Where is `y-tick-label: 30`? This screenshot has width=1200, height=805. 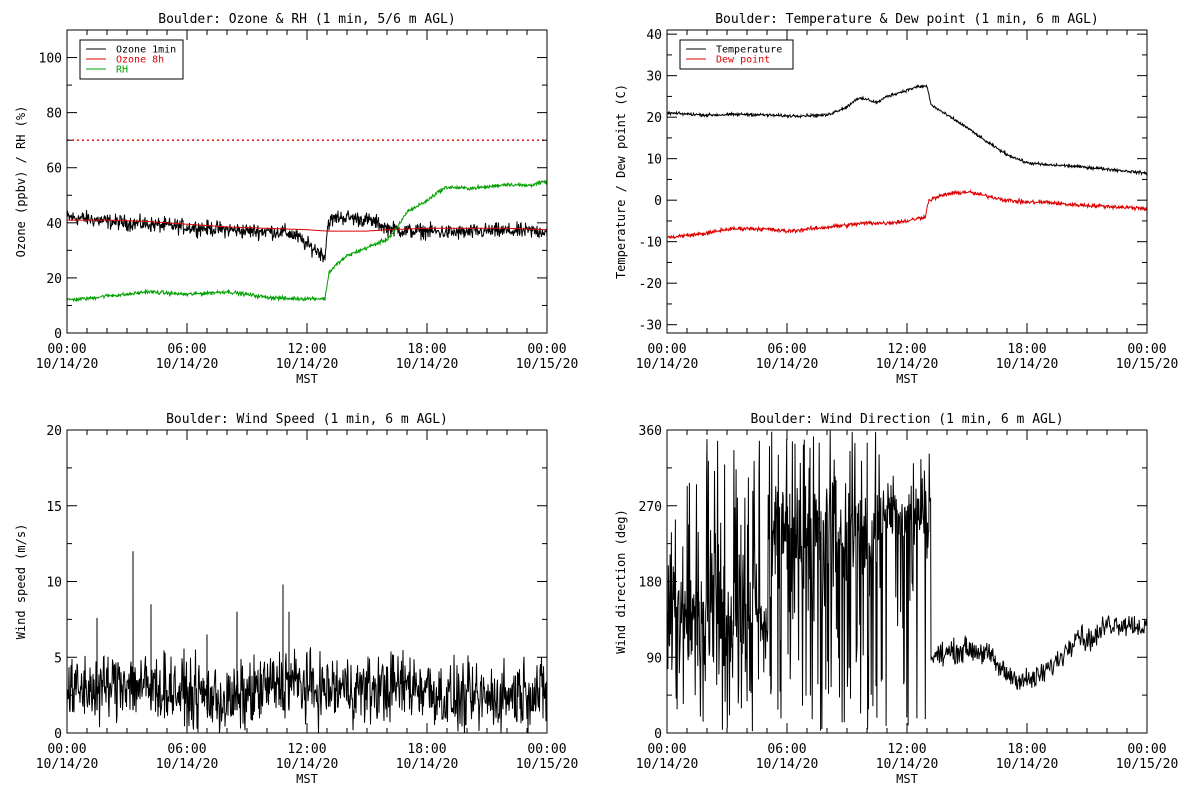 y-tick-label: 30 is located at coordinates (654, 77).